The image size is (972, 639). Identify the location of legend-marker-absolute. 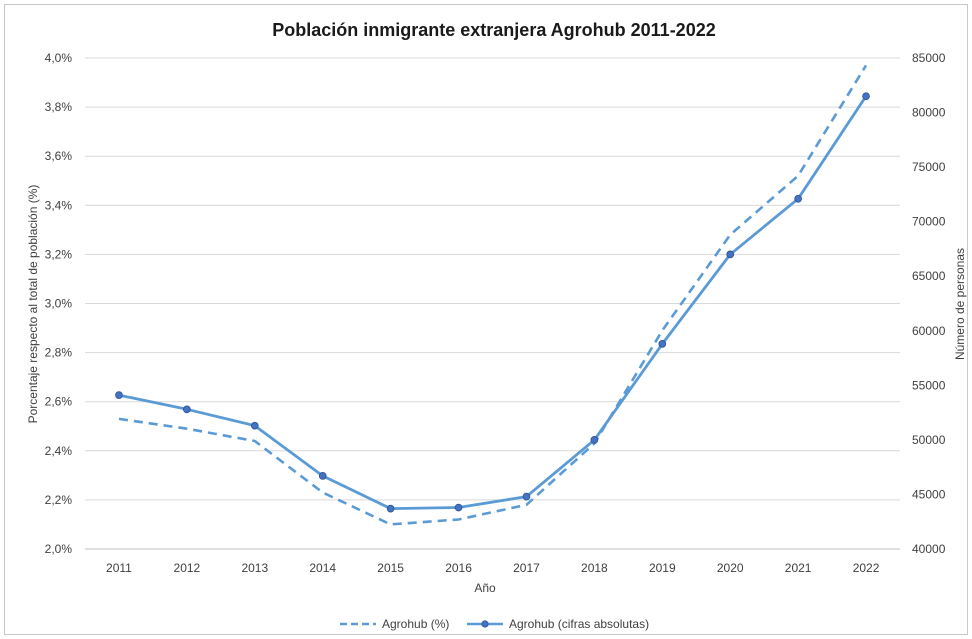
(485, 624).